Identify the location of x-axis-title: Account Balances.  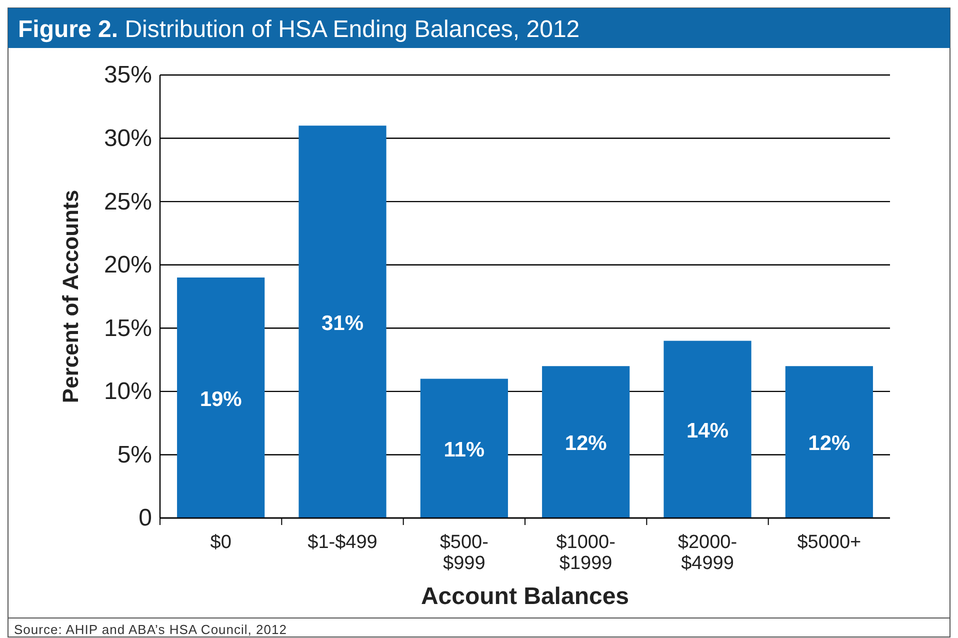
(525, 596).